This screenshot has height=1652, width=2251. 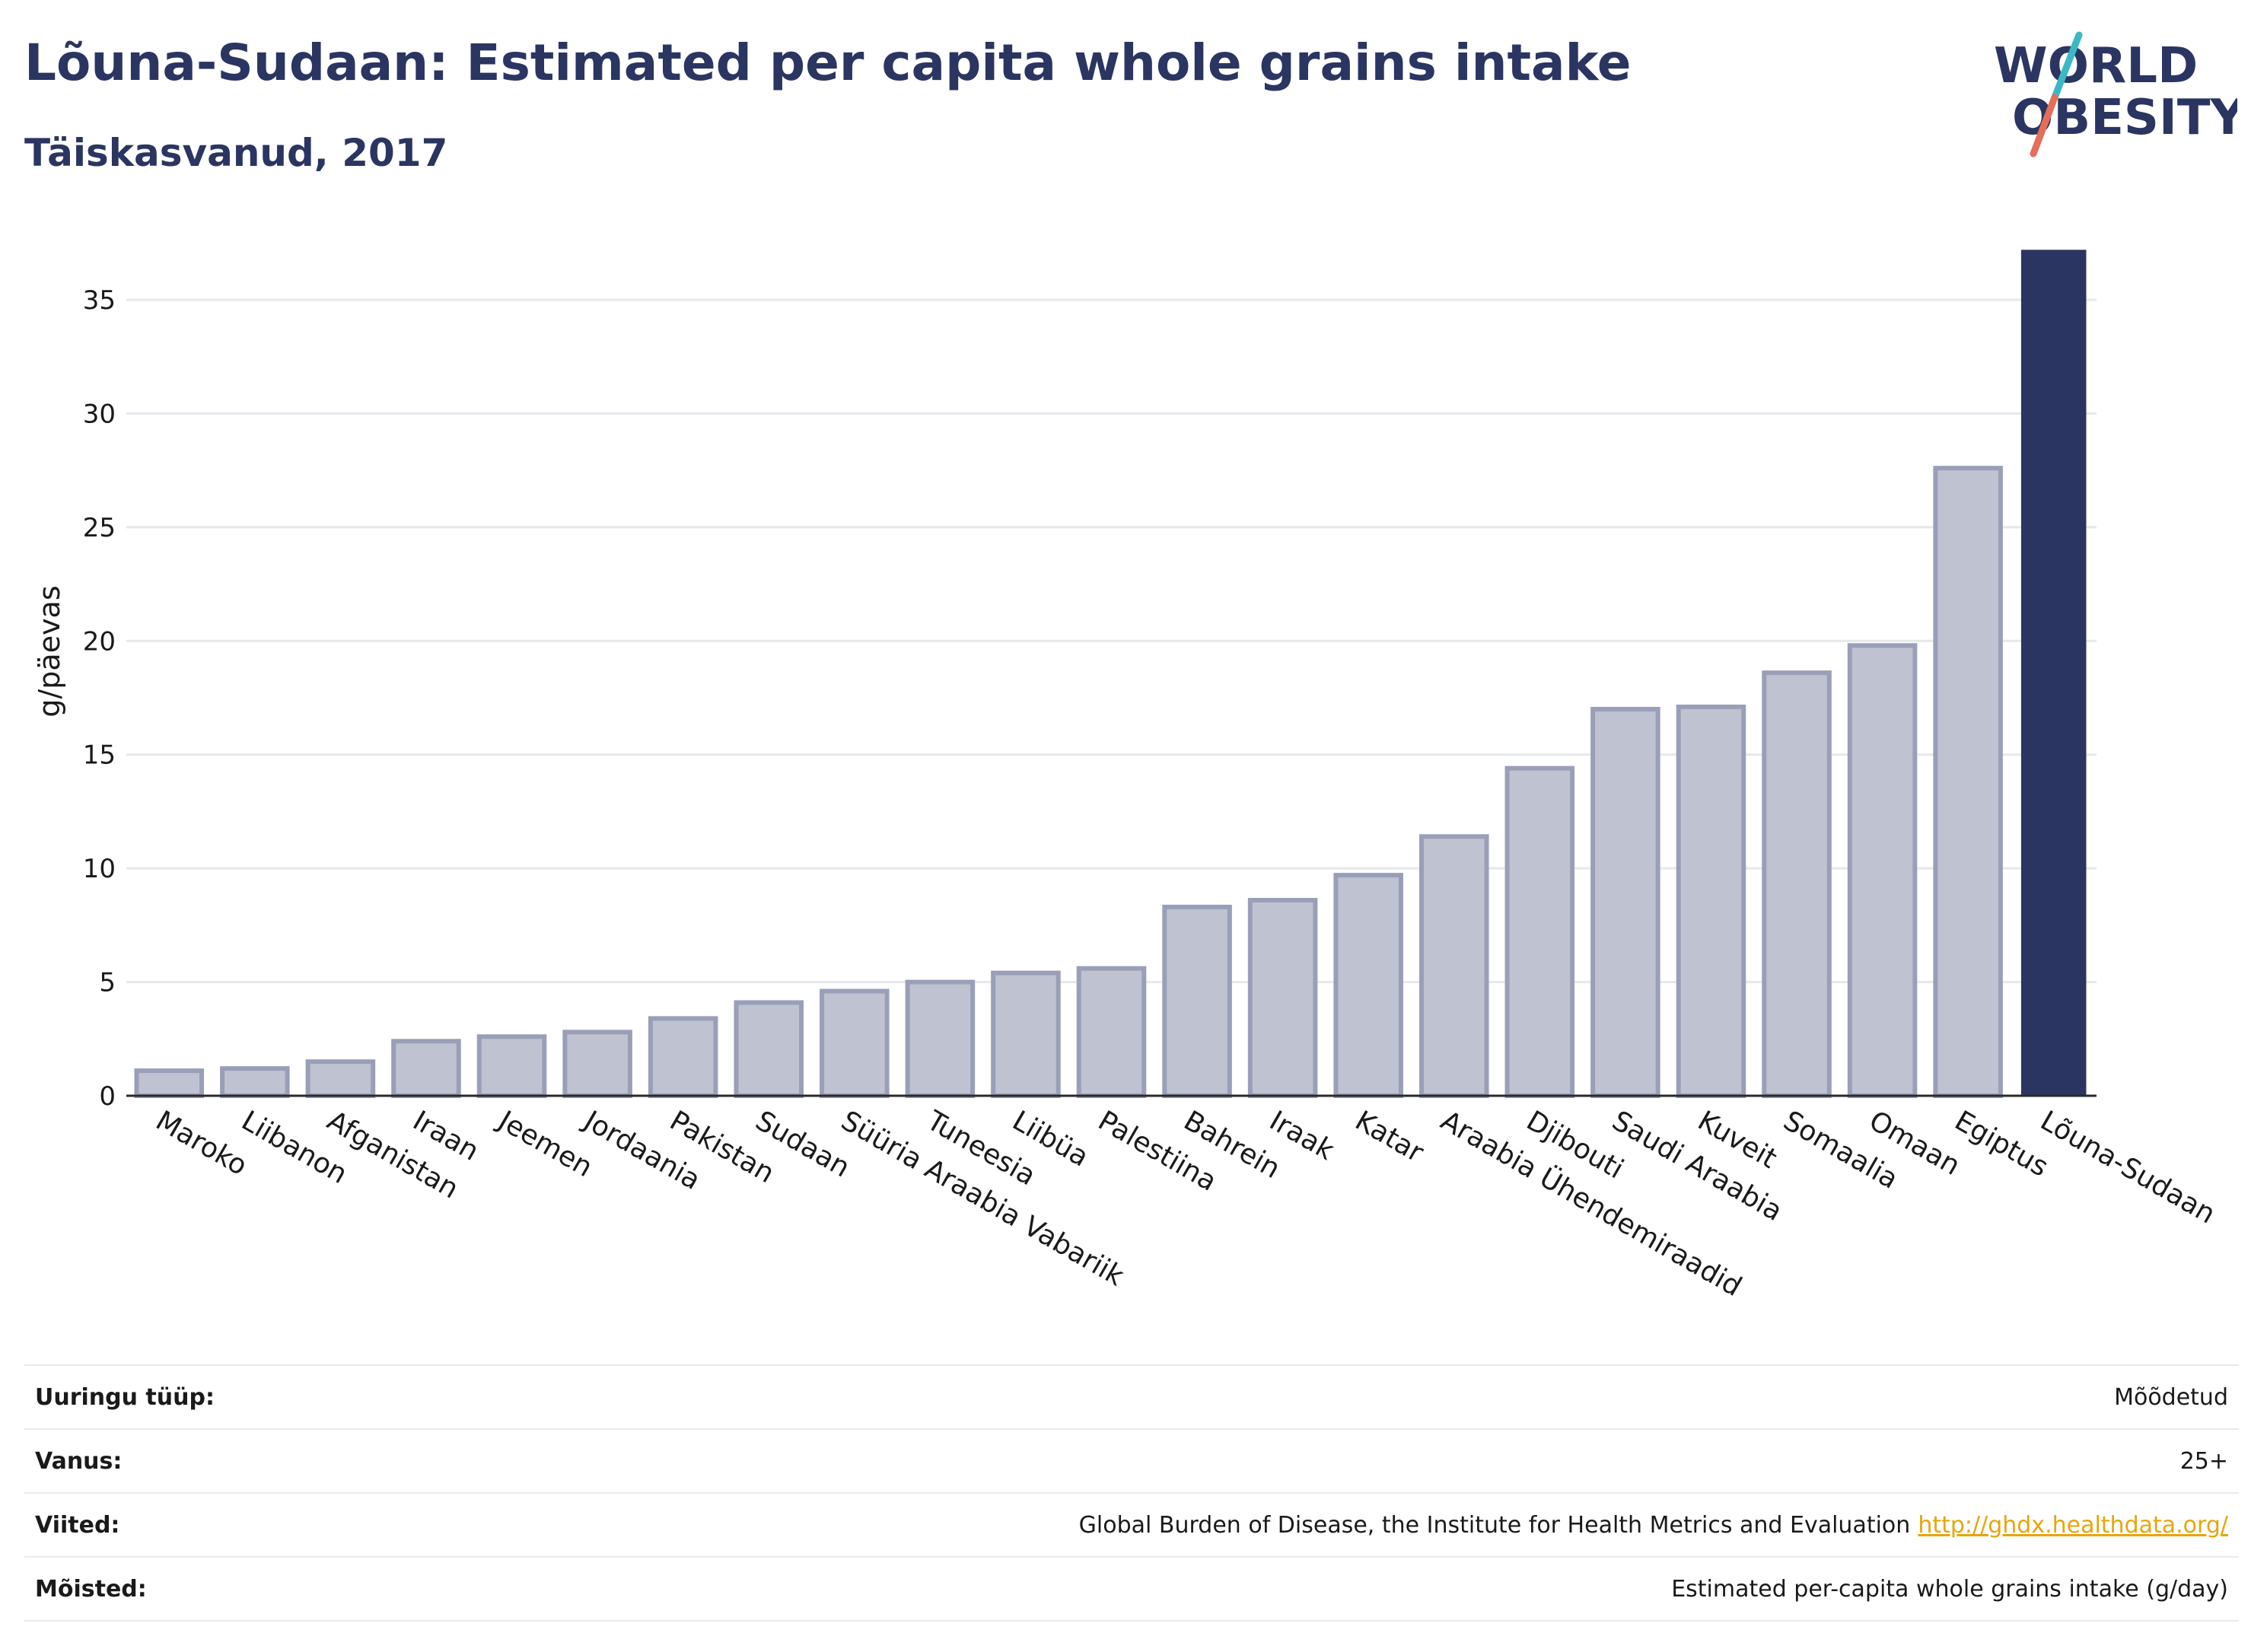 I want to click on x-tick-label: Egiptus, so click(x=2002, y=1144).